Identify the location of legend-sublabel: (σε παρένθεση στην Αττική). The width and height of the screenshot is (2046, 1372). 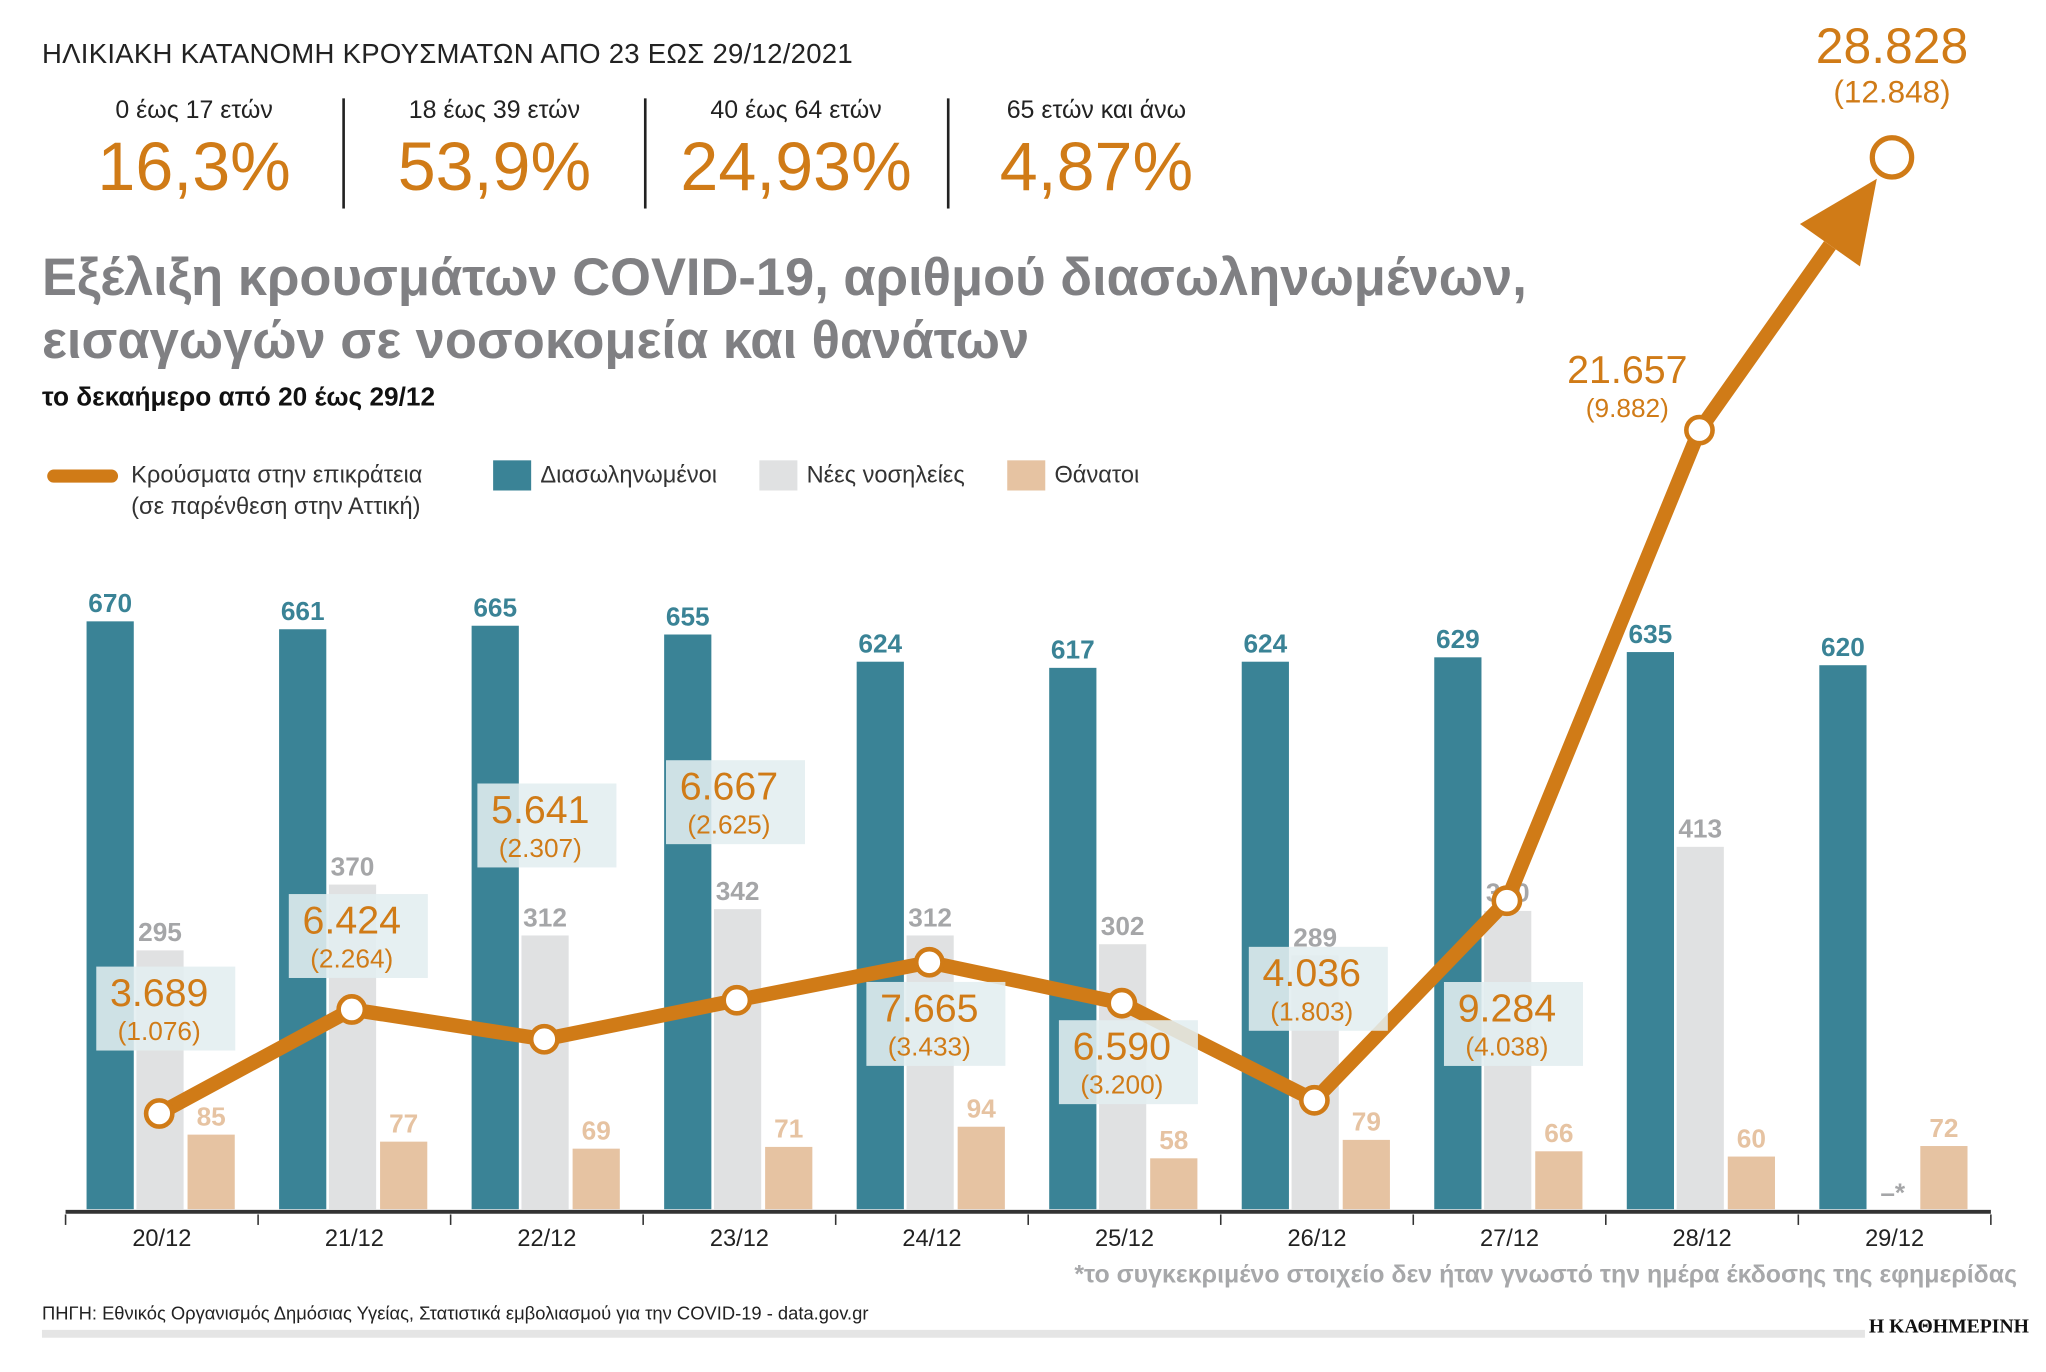
(276, 506).